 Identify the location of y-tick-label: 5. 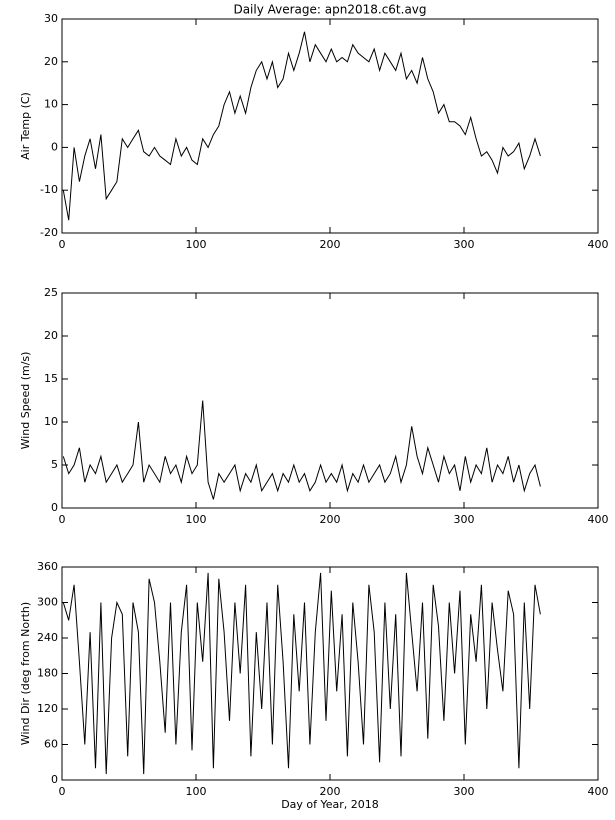
(54, 464).